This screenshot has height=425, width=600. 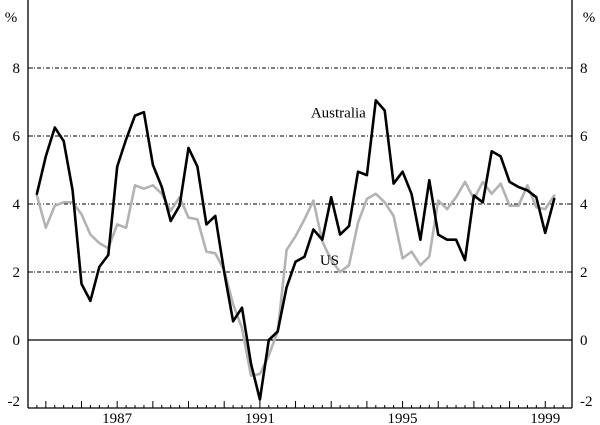 What do you see at coordinates (586, 402) in the screenshot?
I see `right-y-tick-label: -2` at bounding box center [586, 402].